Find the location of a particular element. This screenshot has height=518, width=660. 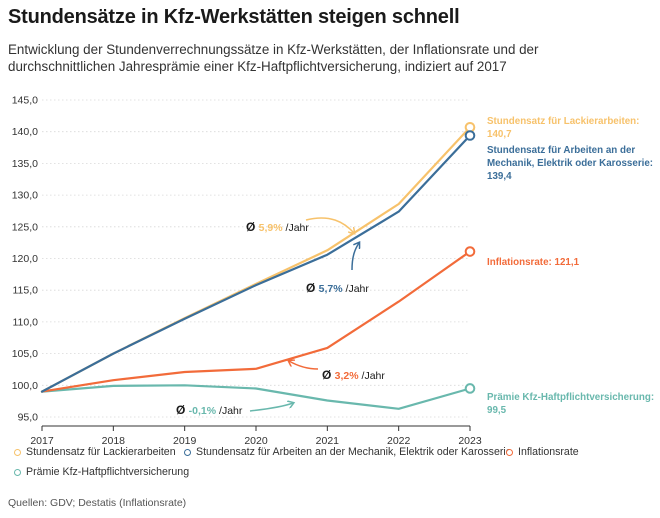

end-marker-inflation is located at coordinates (470, 251).